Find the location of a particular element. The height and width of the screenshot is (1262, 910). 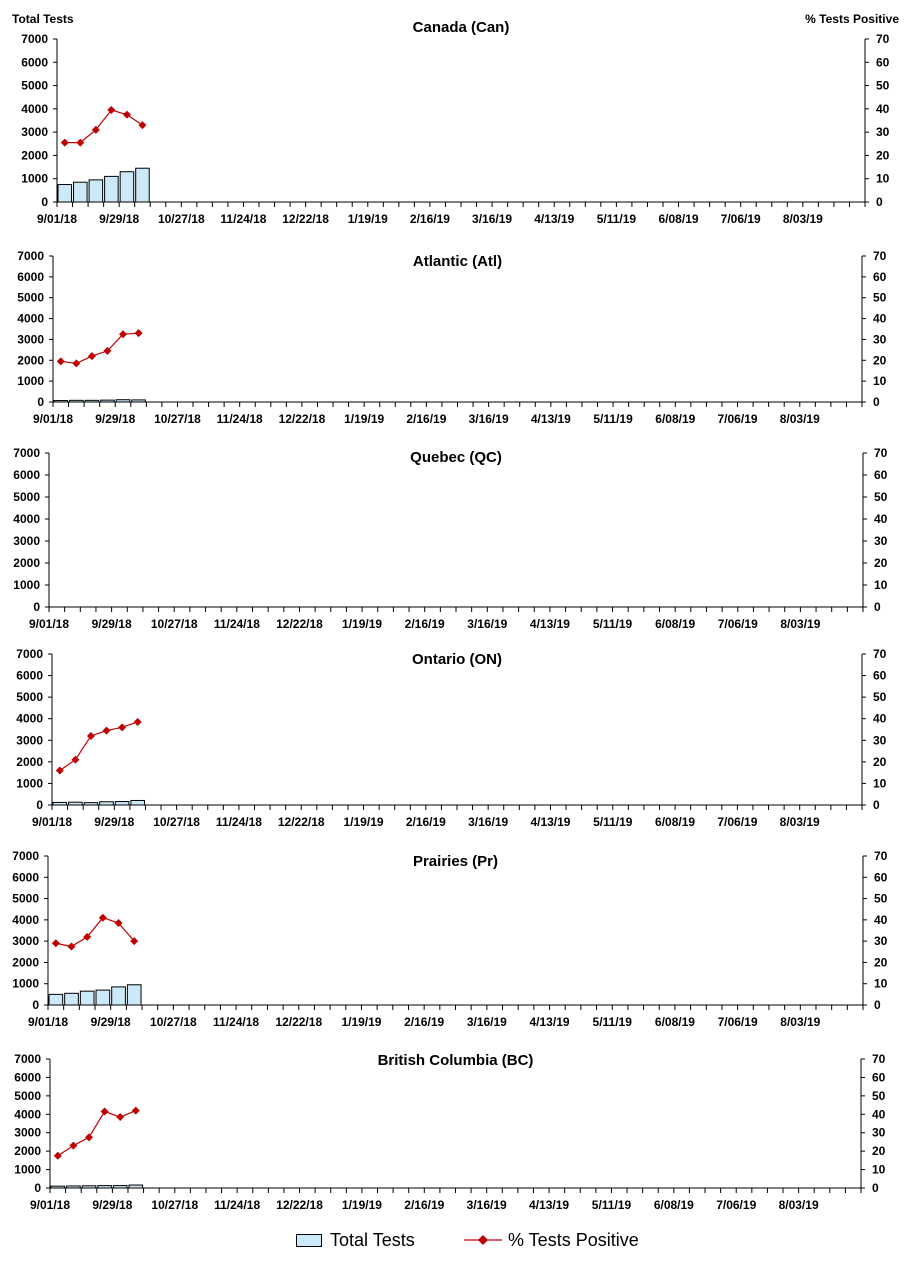

y2-tick-label: 60 is located at coordinates (881, 877).